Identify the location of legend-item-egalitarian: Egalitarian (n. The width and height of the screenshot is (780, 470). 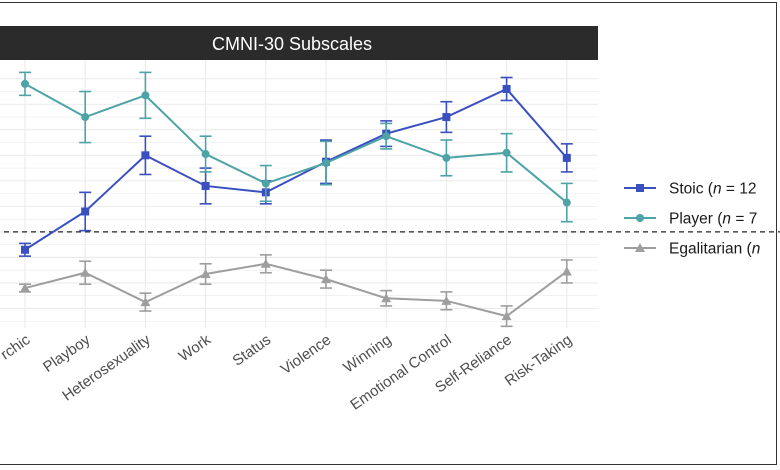
(692, 249).